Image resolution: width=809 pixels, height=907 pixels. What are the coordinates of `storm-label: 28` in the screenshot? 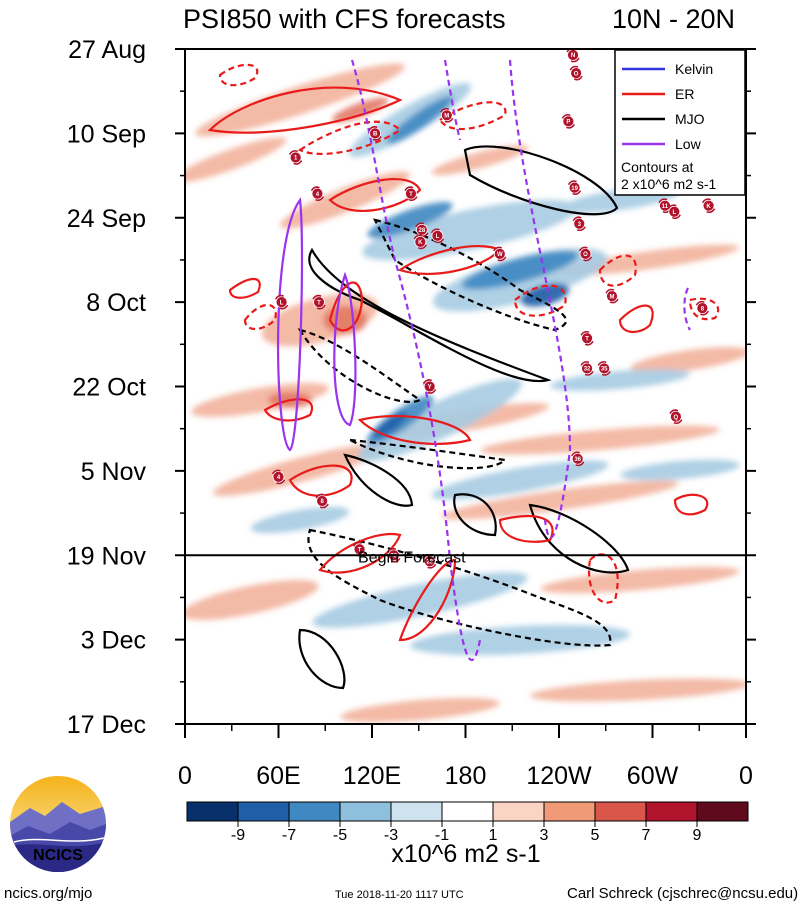 It's located at (422, 231).